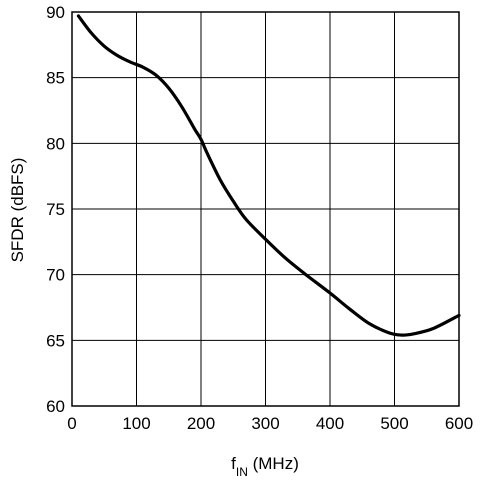  I want to click on y-tick-label: 75, so click(55, 209).